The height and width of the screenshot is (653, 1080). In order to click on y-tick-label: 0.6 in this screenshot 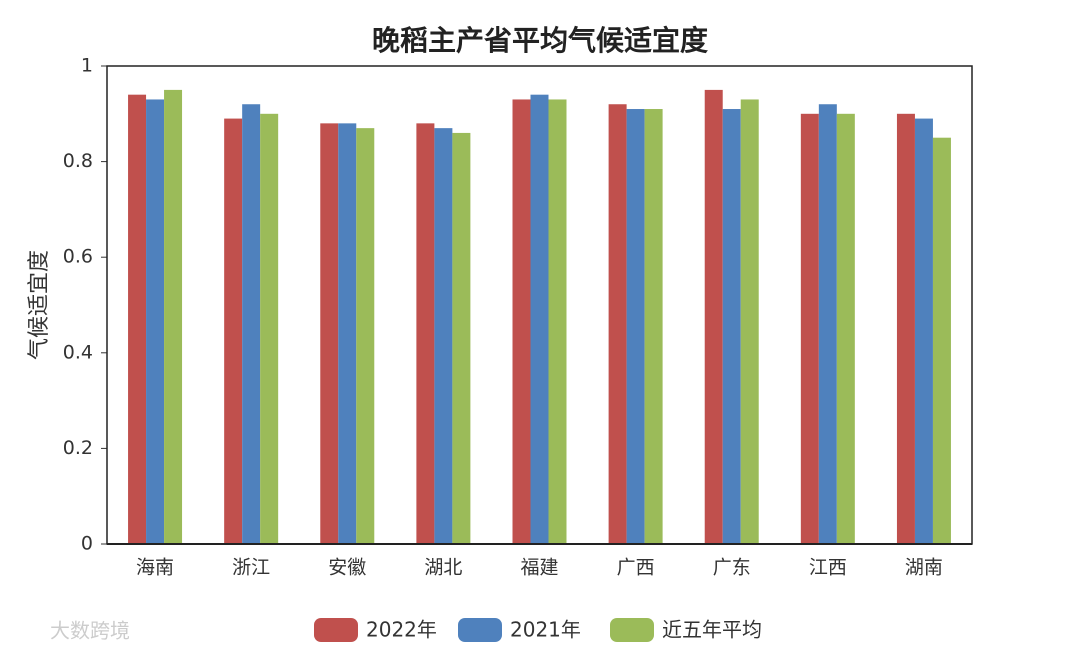, I will do `click(78, 257)`.